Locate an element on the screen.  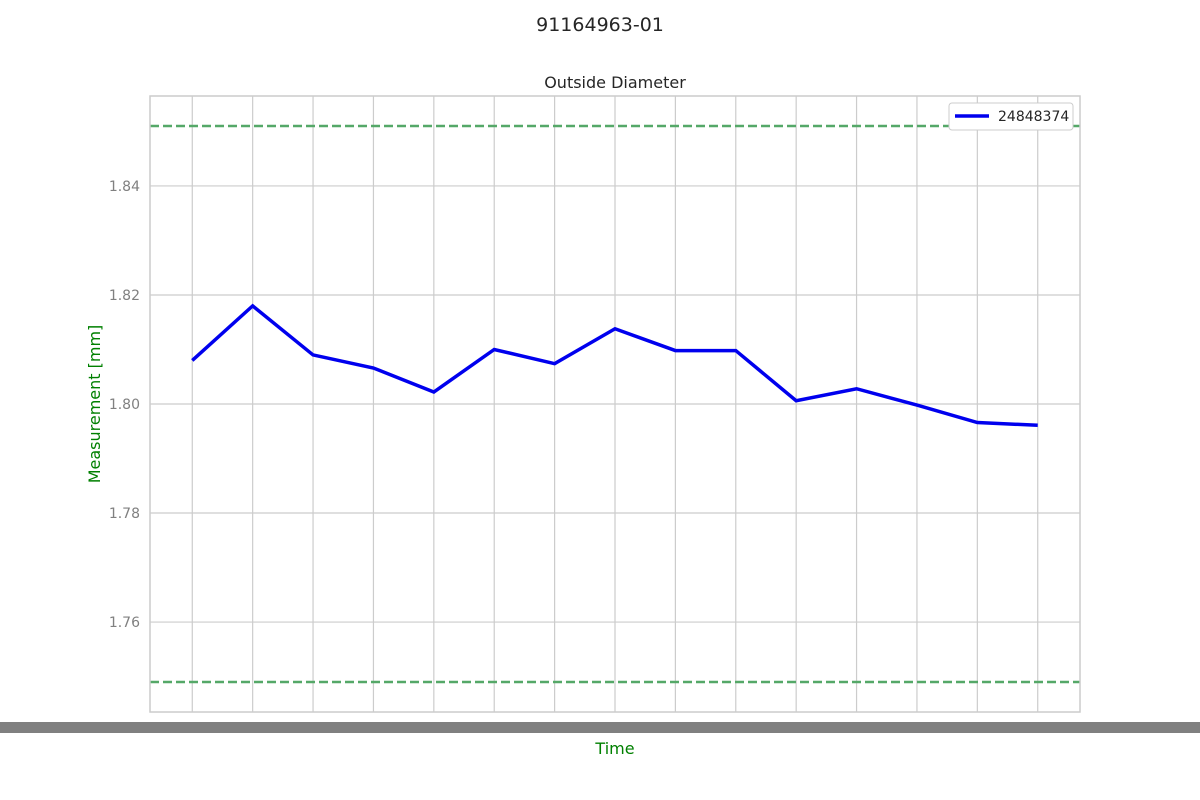
x-axis-label: Time is located at coordinates (614, 748).